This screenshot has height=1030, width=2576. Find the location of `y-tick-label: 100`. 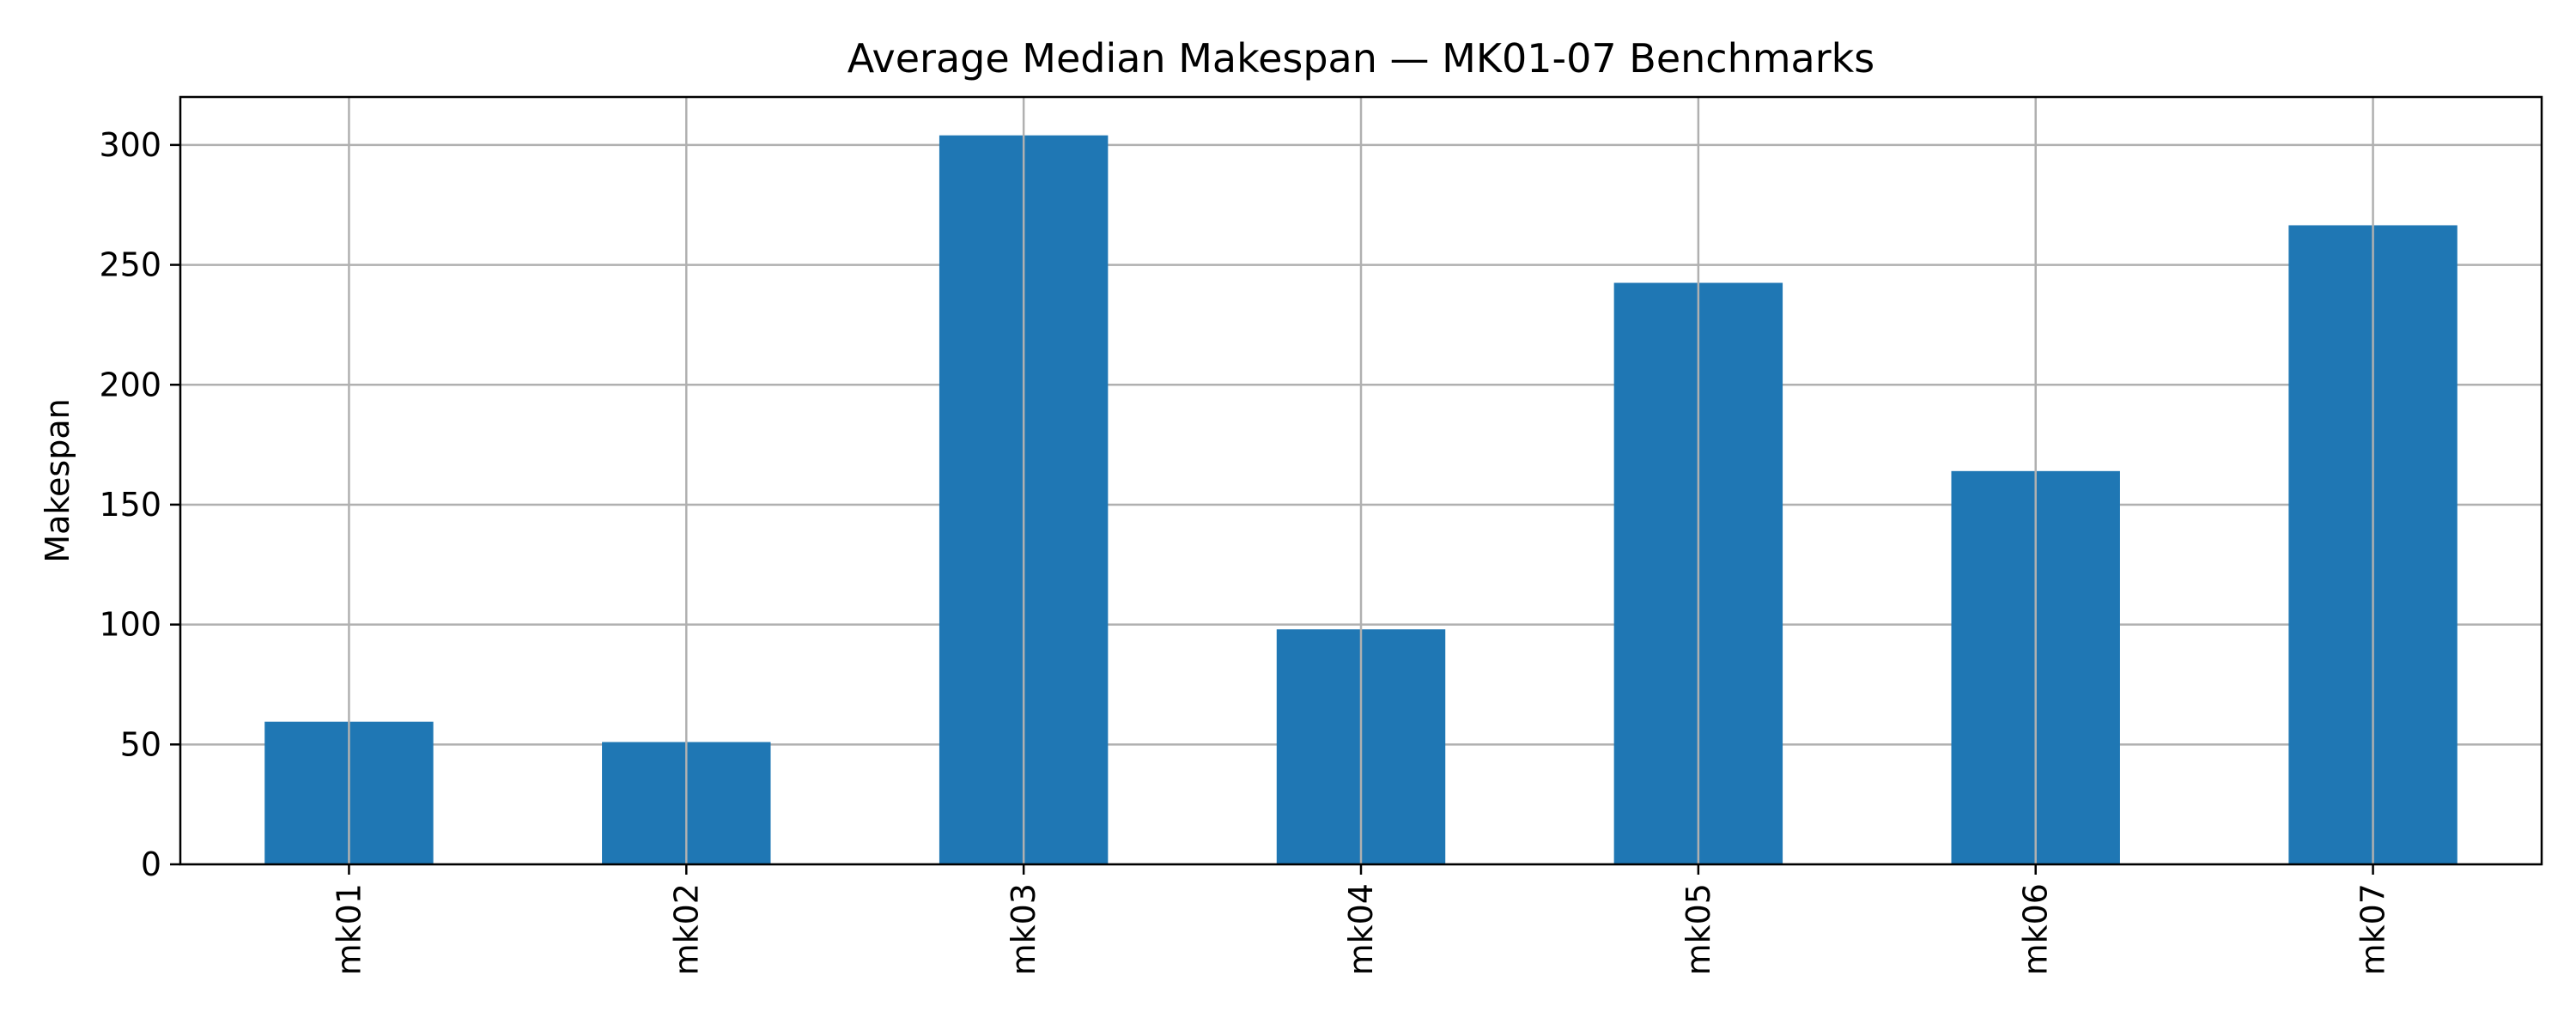

y-tick-label: 100 is located at coordinates (130, 625).